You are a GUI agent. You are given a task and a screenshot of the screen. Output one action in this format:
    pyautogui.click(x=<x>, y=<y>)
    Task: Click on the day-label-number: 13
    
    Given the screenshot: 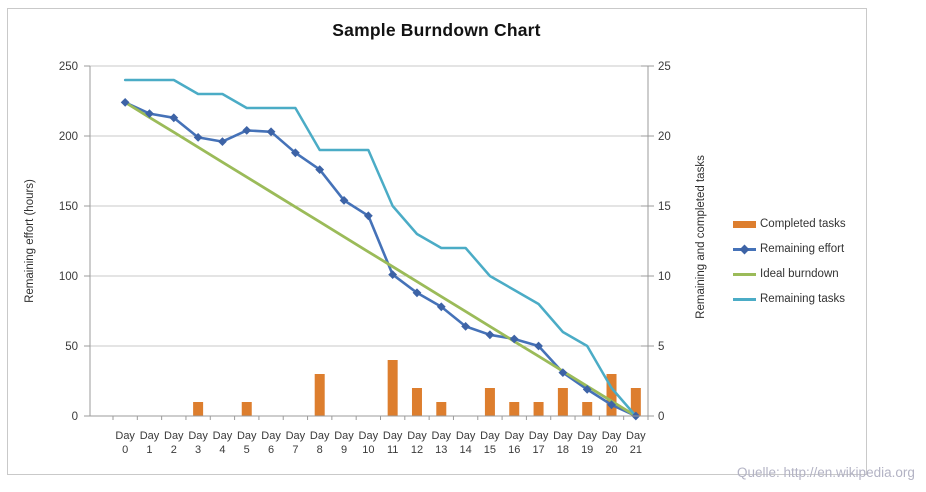 What is the action you would take?
    pyautogui.click(x=441, y=450)
    